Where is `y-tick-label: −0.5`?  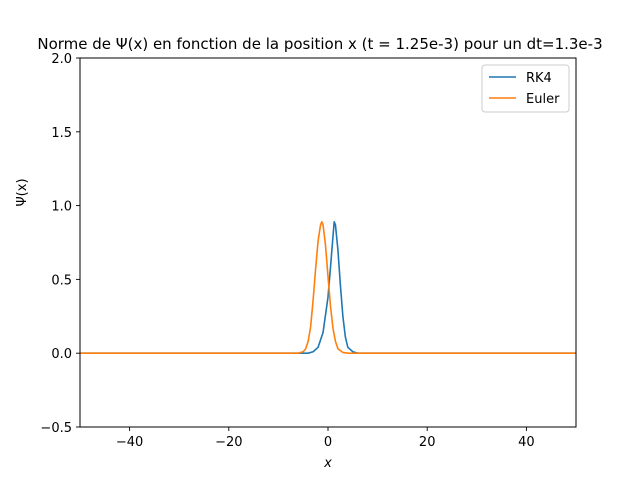 y-tick-label: −0.5 is located at coordinates (56, 428).